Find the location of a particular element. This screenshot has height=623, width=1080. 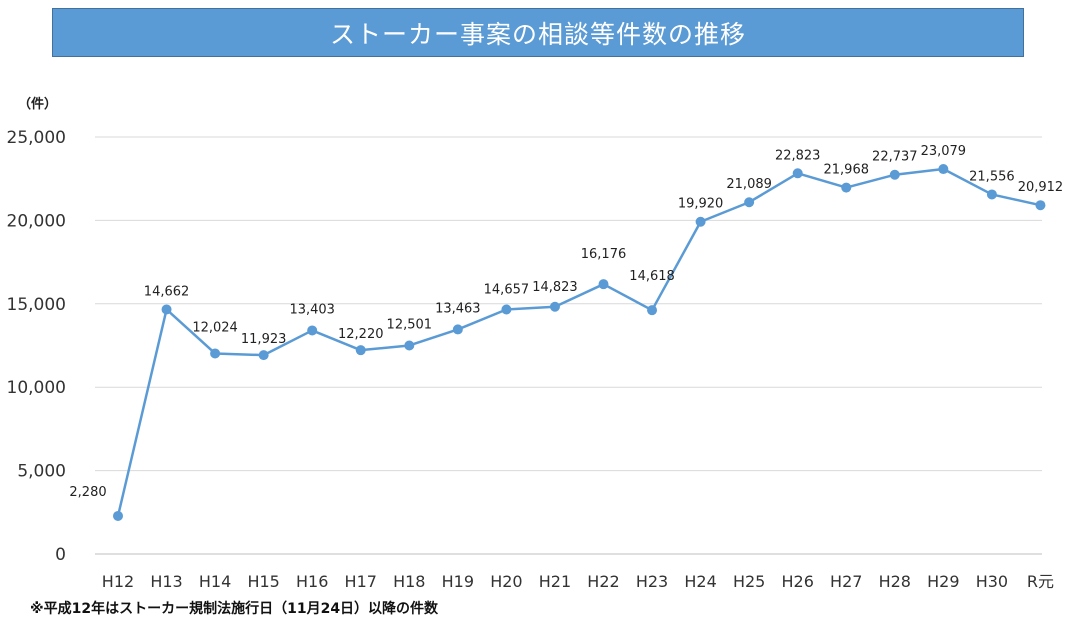

data-label: 21,089 is located at coordinates (749, 184).